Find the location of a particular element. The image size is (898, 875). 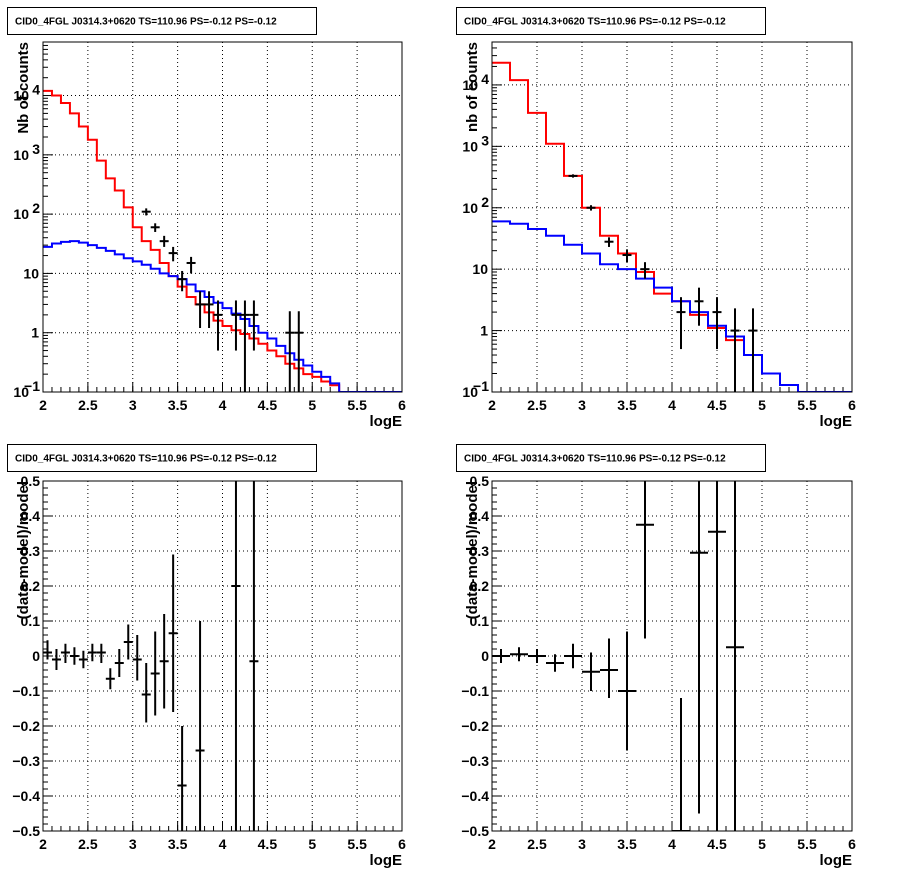

y-tick-label: 0.3 is located at coordinates (480, 551).